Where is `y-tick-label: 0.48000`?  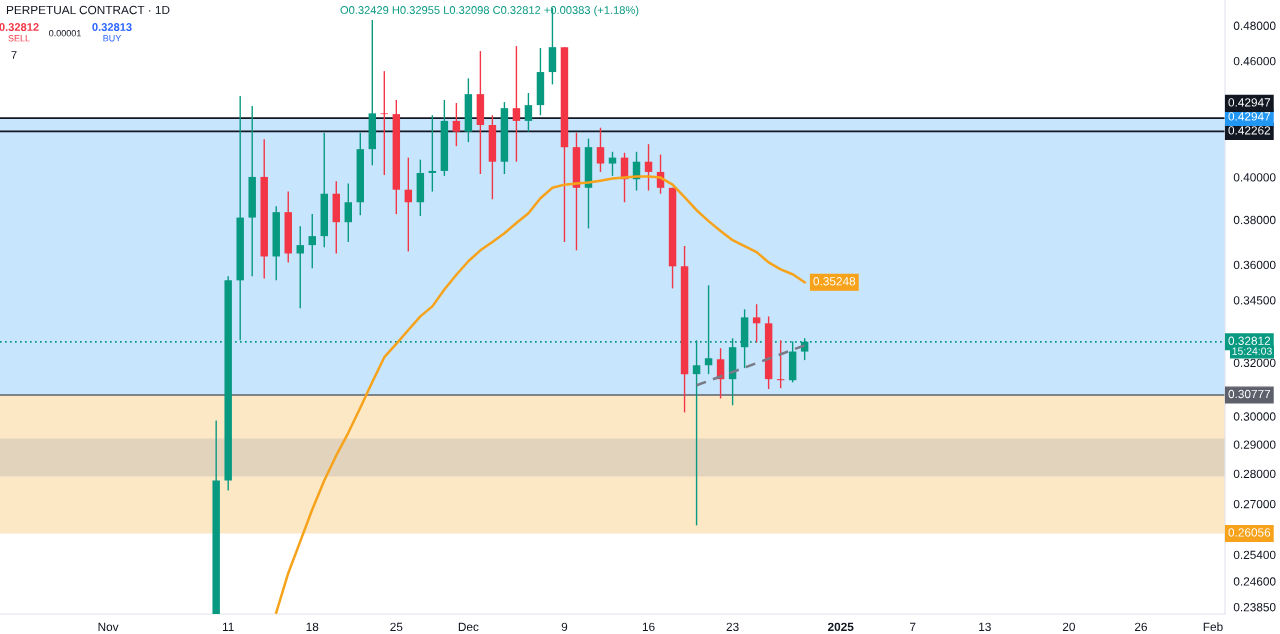
y-tick-label: 0.48000 is located at coordinates (1254, 25).